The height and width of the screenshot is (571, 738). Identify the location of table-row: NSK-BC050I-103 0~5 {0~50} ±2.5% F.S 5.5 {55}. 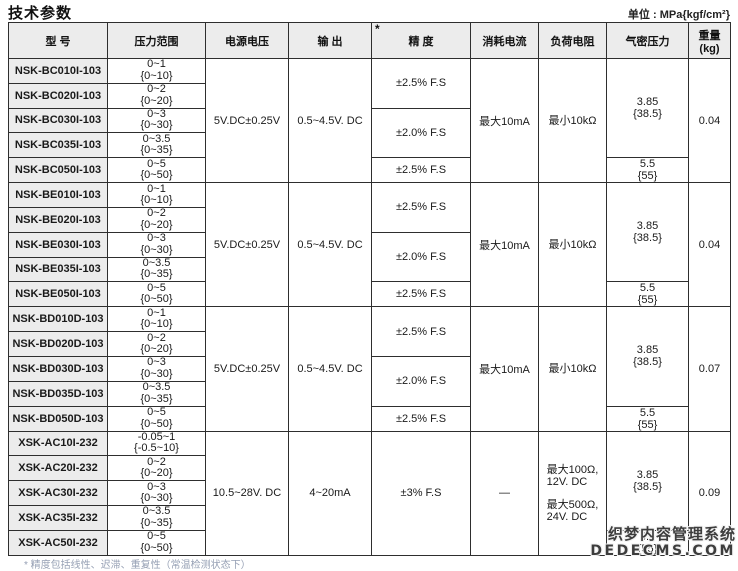
(369, 170).